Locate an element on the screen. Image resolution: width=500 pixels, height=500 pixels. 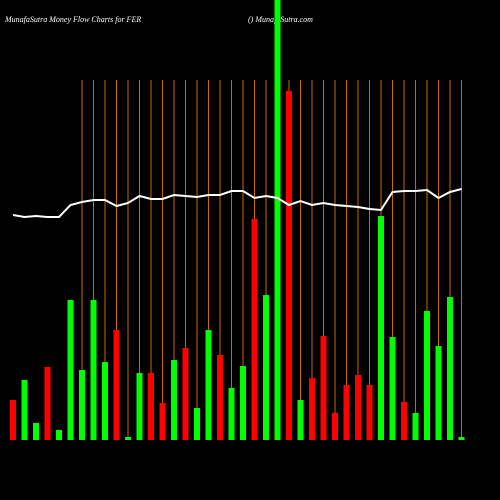
chart-subtitle: () MunafaSutra.com is located at coordinates (280, 19).